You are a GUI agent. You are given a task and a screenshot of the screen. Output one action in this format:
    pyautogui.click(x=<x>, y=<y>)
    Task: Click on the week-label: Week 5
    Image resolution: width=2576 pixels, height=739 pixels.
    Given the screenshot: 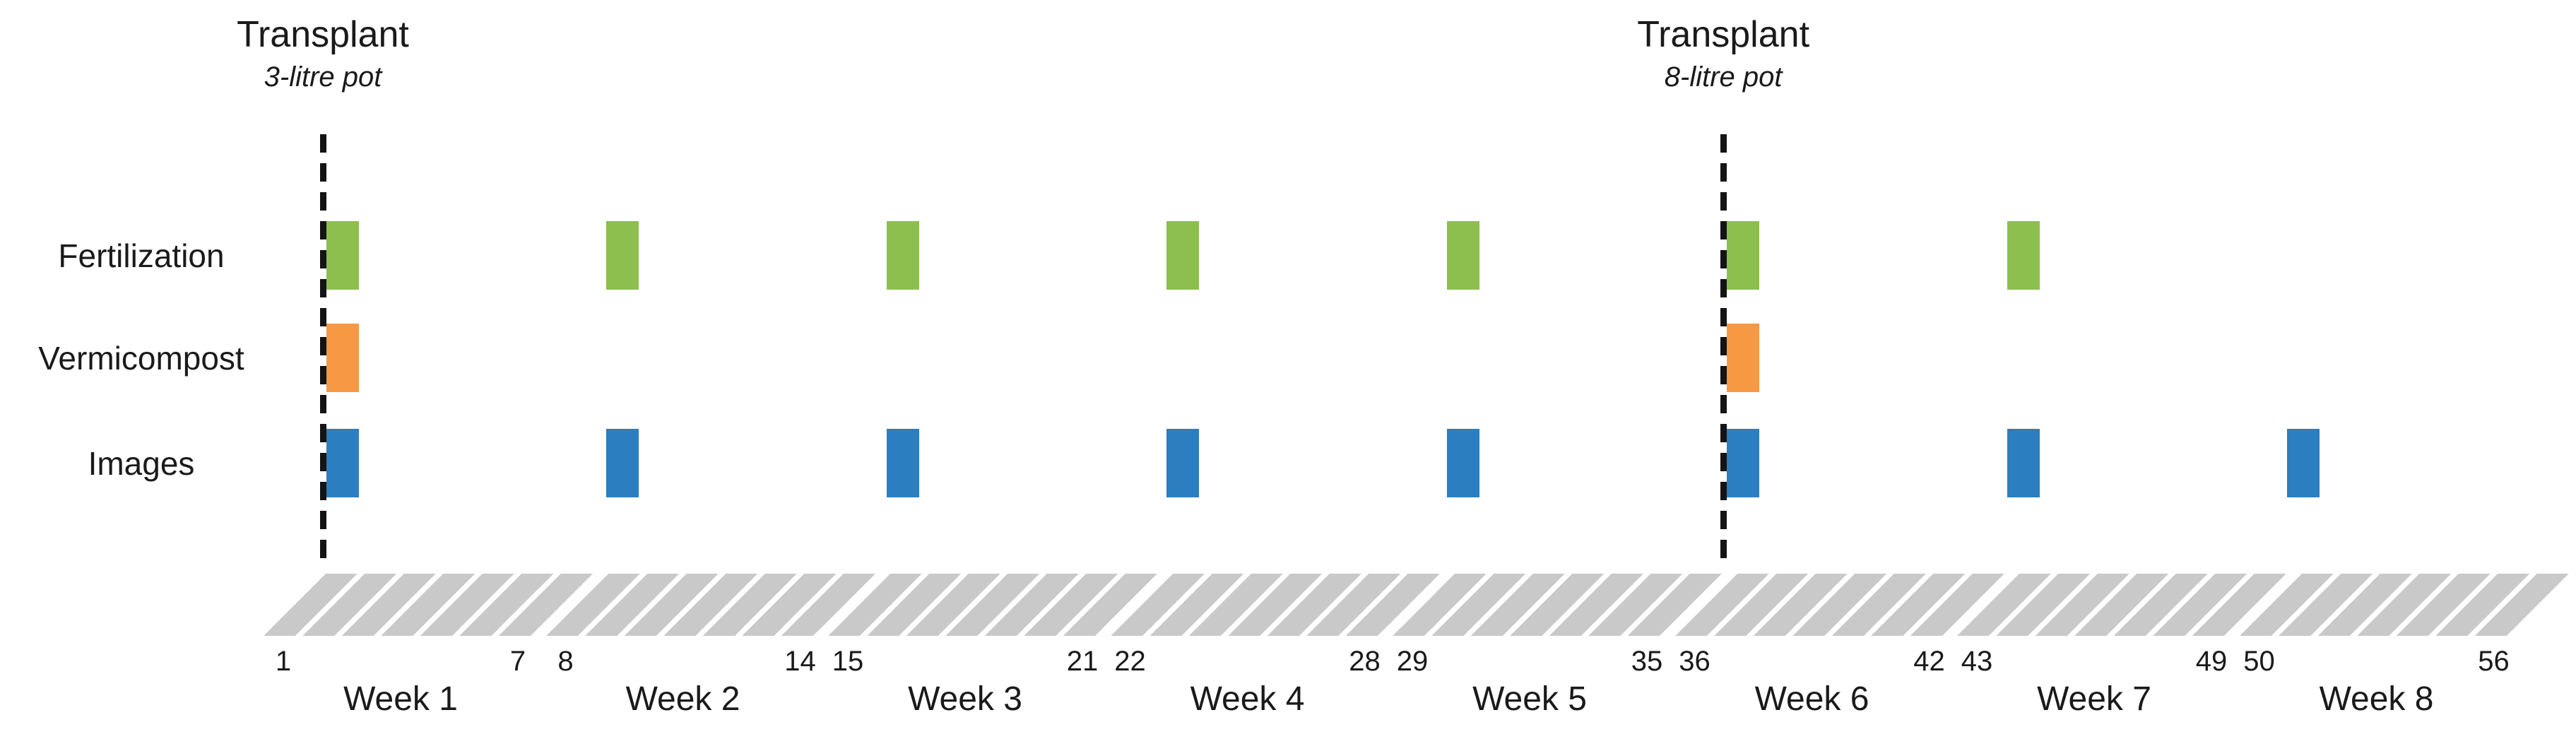 What is the action you would take?
    pyautogui.click(x=1529, y=699)
    